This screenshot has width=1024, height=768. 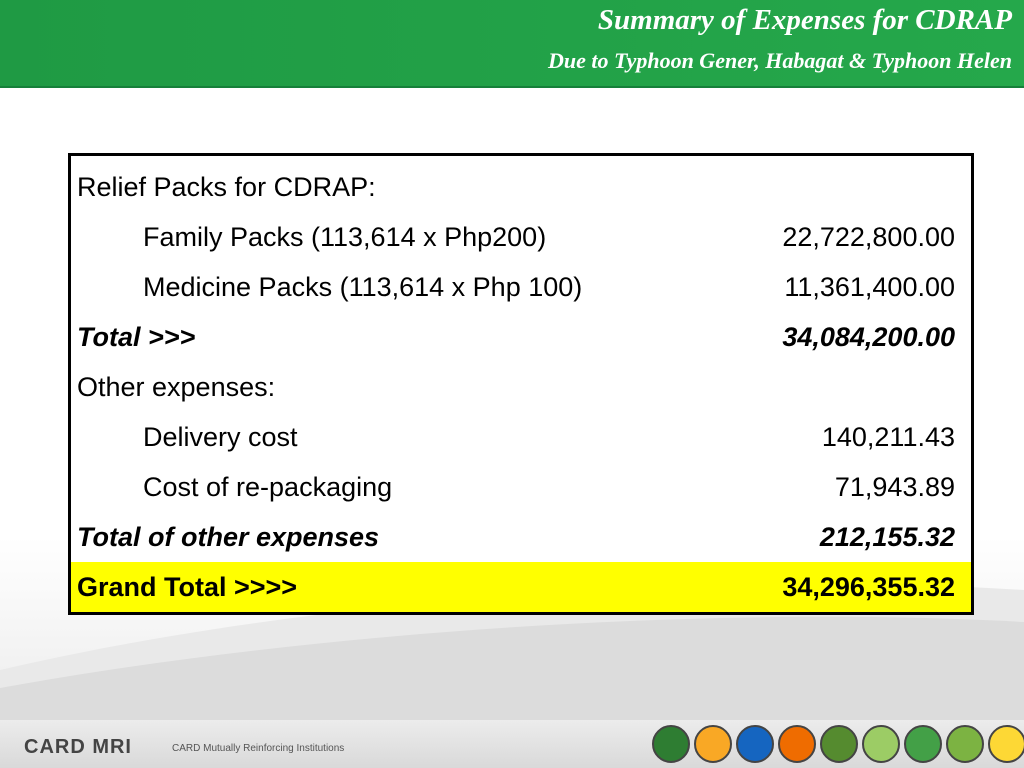 I want to click on row-value: 140,211.43, so click(x=888, y=436).